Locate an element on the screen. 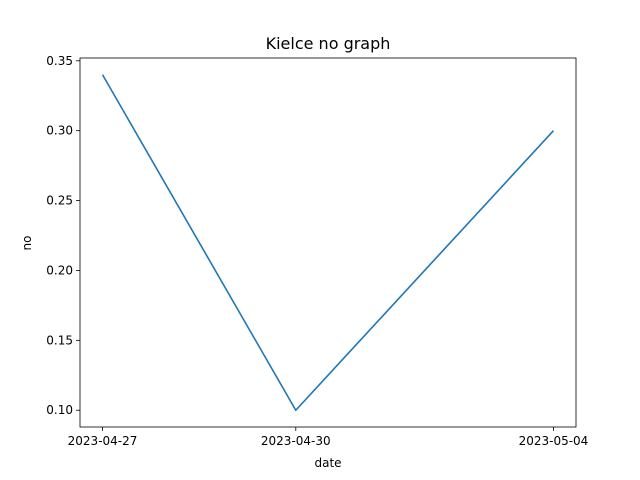 This screenshot has width=640, height=480. y-tick-label-0: 0.10 is located at coordinates (59, 410).